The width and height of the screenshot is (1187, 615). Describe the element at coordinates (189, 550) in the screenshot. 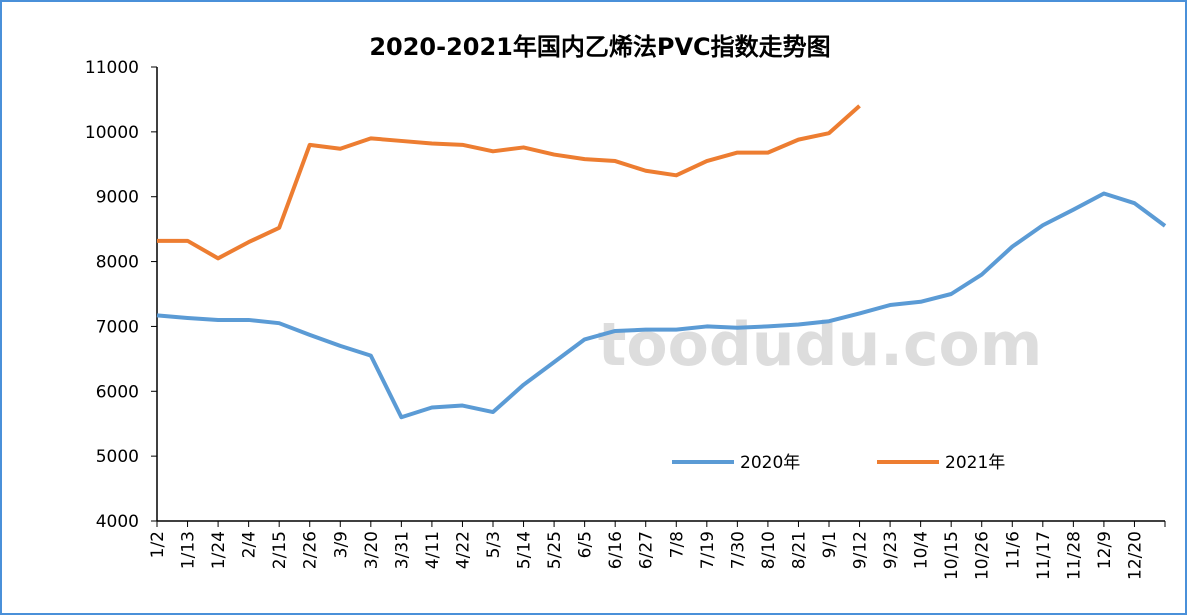

I see `x-tick-label: 1/13` at that location.